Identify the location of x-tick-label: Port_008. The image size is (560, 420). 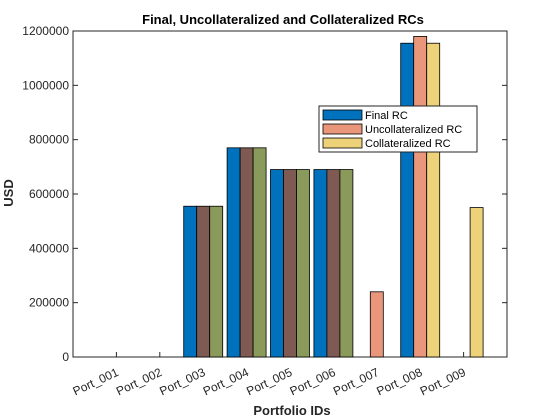
(399, 381).